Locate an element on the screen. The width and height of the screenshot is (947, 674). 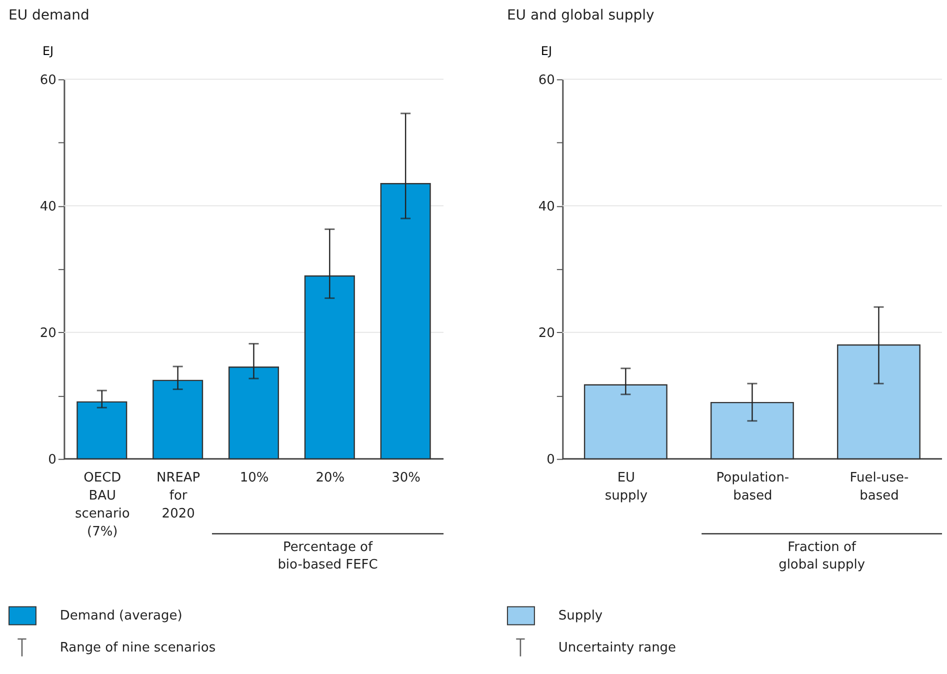
legend-label: Demand (average) is located at coordinates (121, 616).